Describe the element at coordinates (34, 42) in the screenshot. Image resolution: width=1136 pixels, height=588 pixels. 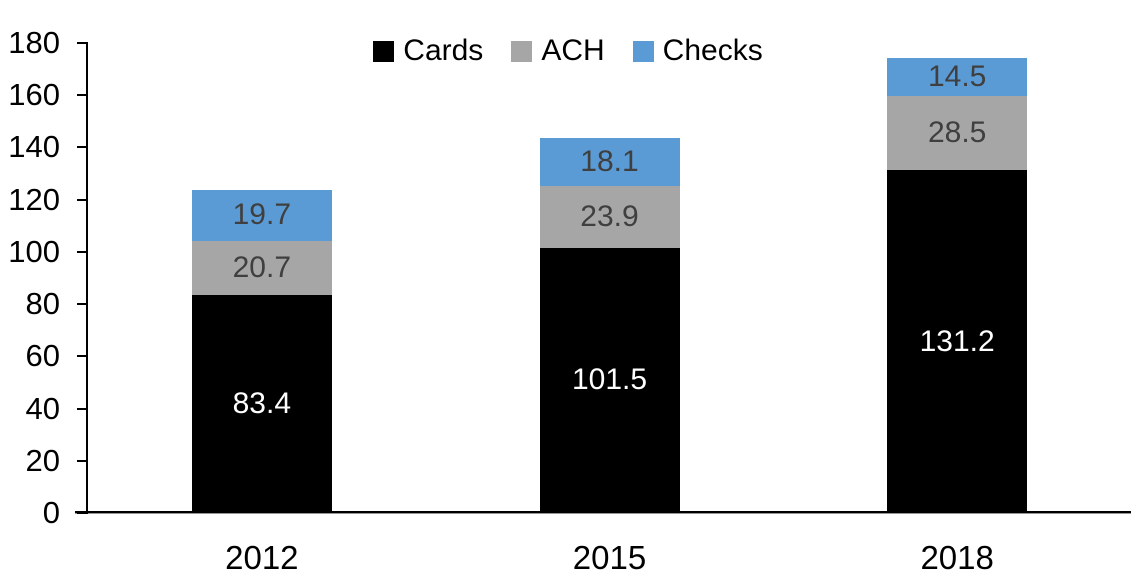
I see `y-axis-tick-label: 180` at that location.